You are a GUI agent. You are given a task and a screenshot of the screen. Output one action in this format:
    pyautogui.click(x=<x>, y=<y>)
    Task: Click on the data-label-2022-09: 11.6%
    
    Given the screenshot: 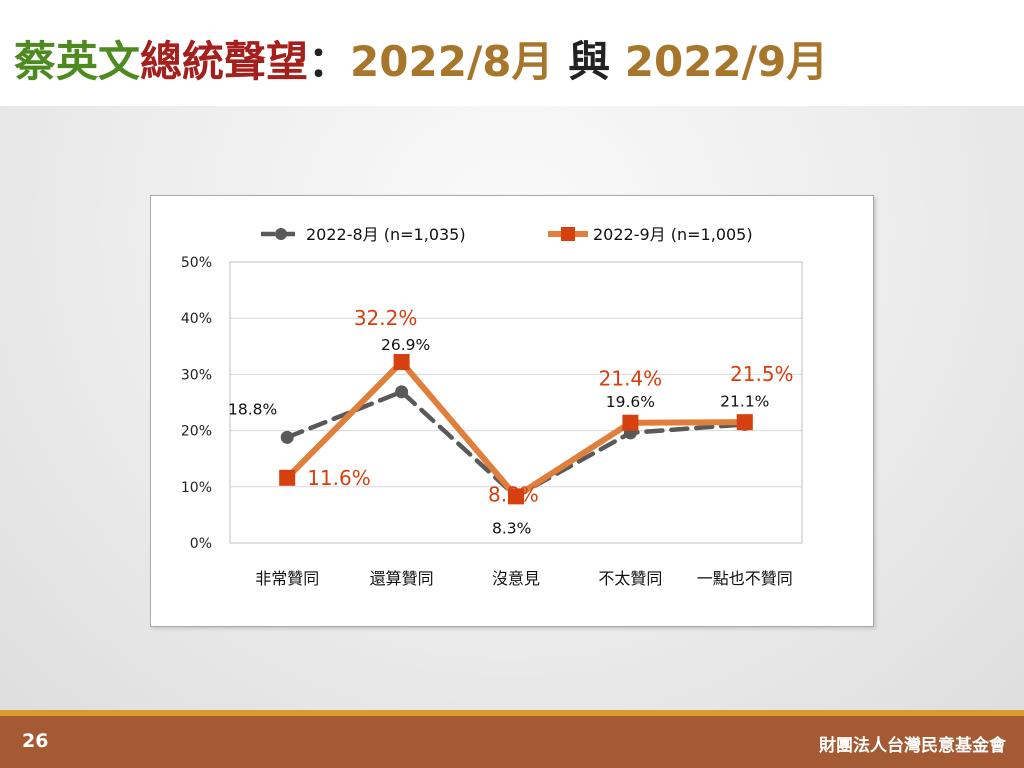 What is the action you would take?
    pyautogui.click(x=339, y=478)
    